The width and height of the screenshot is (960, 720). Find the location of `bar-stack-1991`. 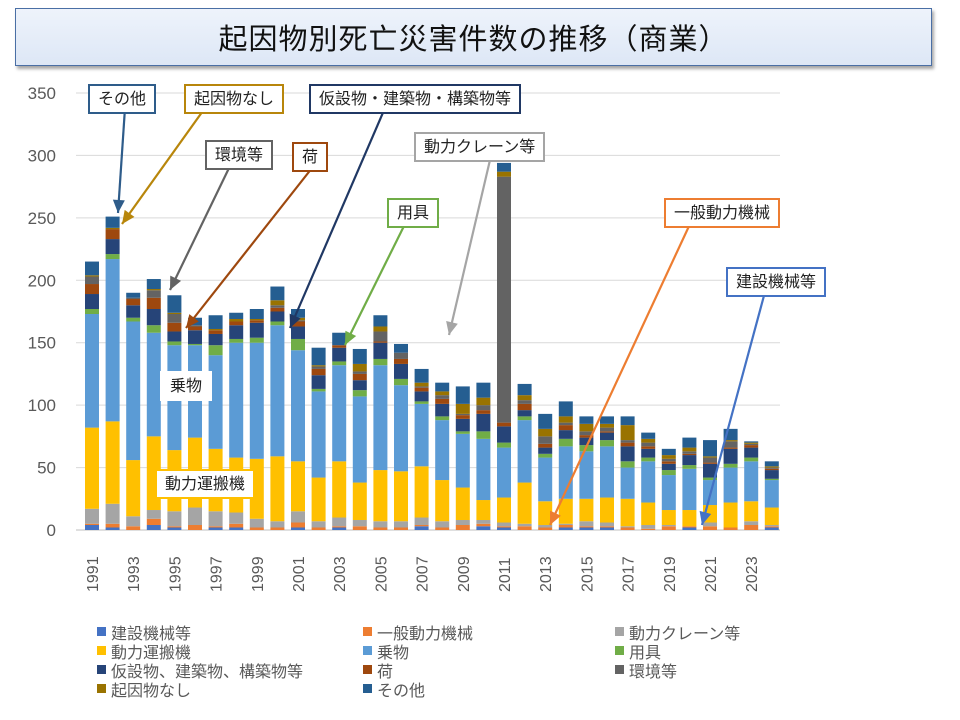

bar-stack-1991 is located at coordinates (92, 395).